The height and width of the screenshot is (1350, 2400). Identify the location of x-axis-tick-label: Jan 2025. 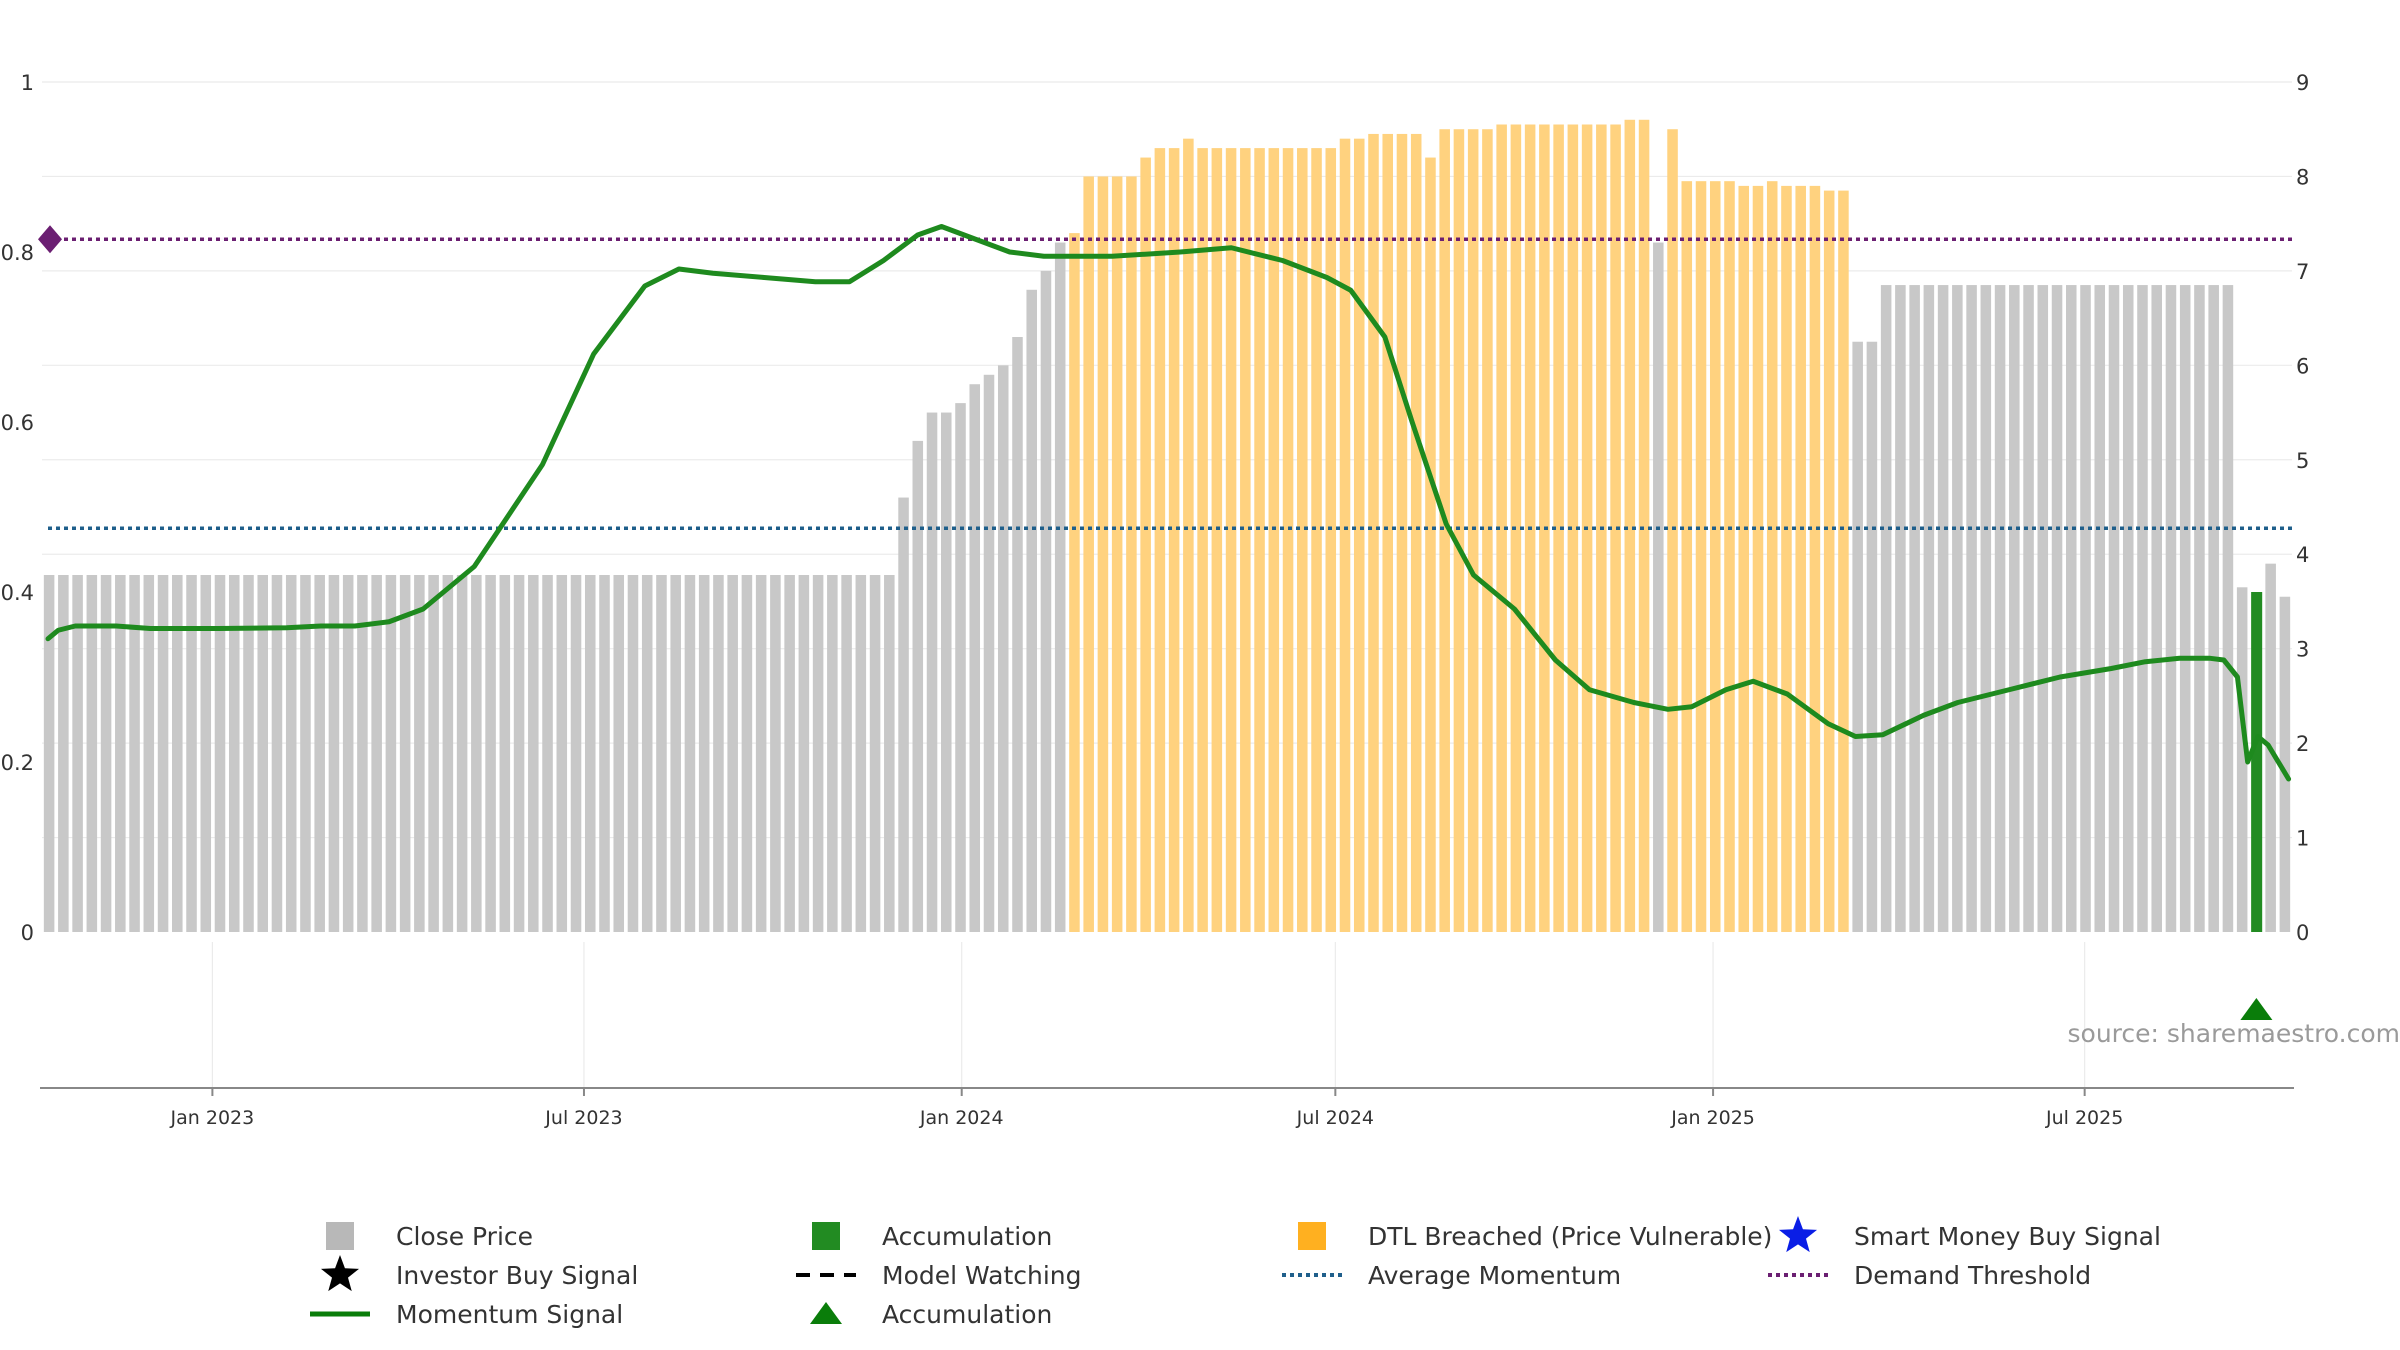
(1712, 1118).